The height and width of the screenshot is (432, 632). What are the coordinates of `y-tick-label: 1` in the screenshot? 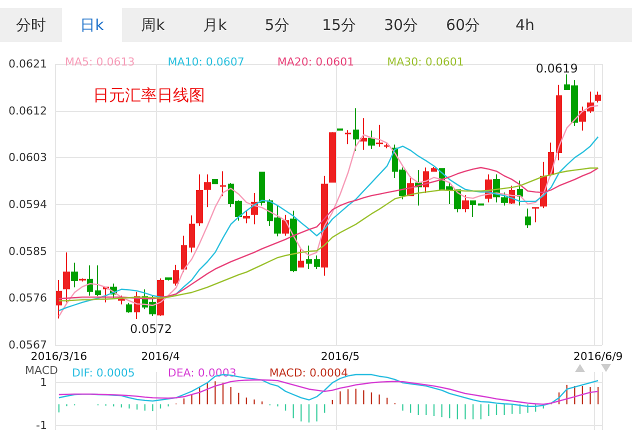 It's located at (43, 383).